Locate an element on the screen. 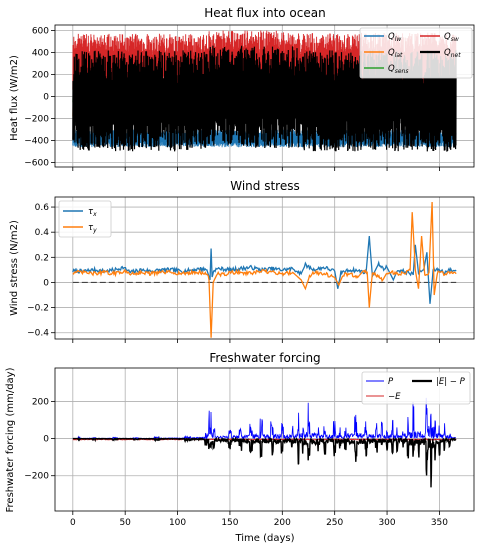 This screenshot has width=481, height=550. y-tick-label: −0.4 is located at coordinates (38, 334).